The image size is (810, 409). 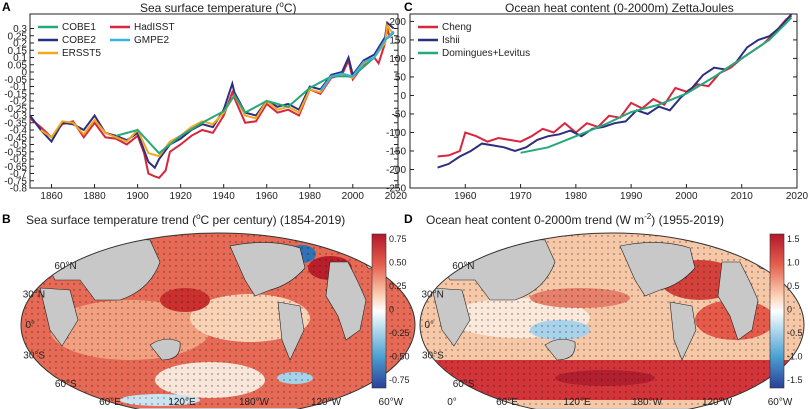 I want to click on y-tick-label: -0.75, so click(x=15, y=181).